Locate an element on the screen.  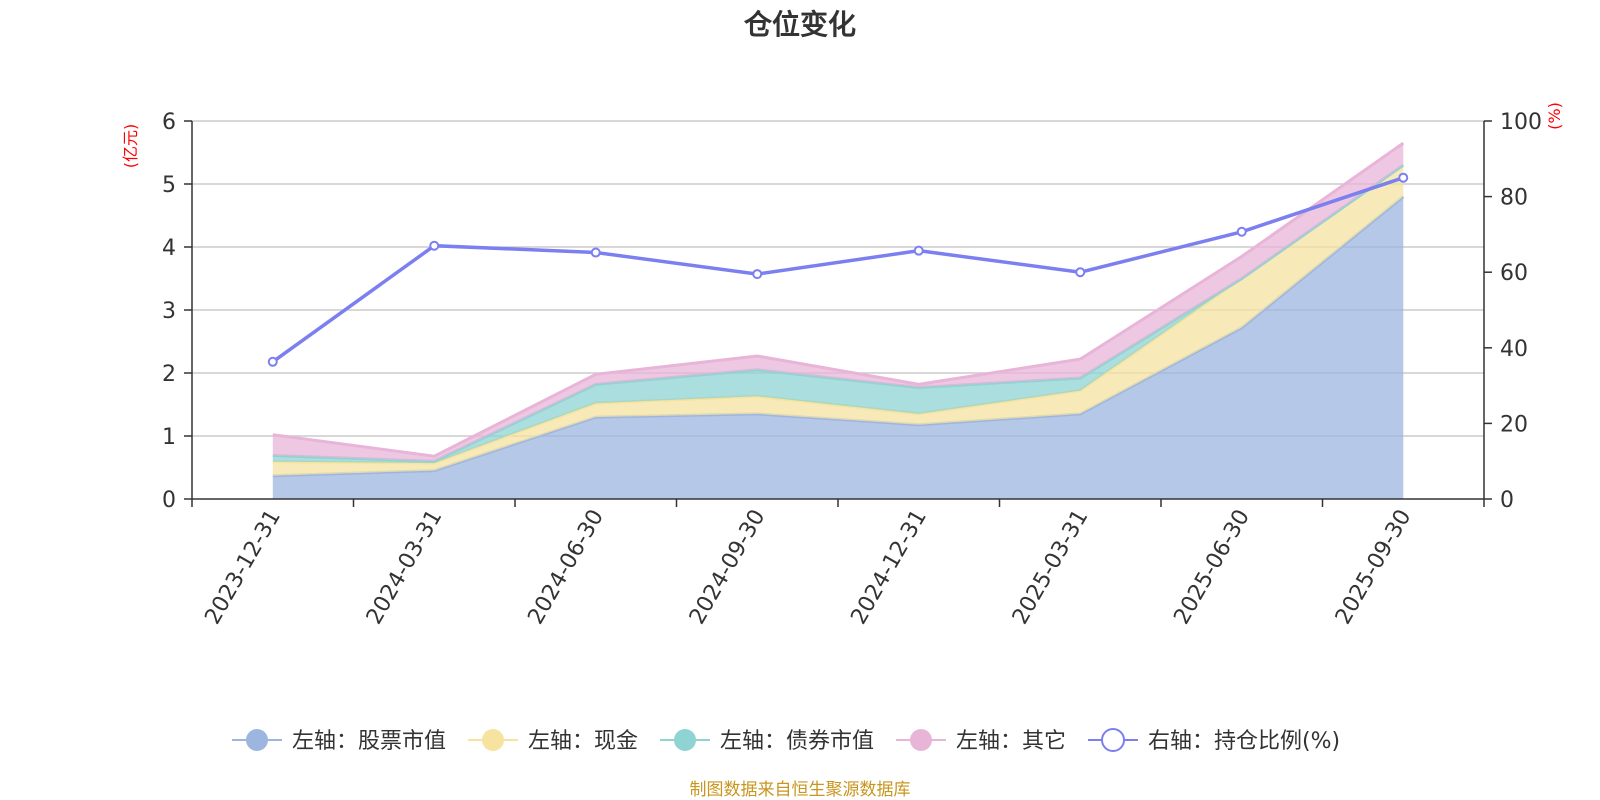
legend-label: 左轴：债券市值 is located at coordinates (797, 741).